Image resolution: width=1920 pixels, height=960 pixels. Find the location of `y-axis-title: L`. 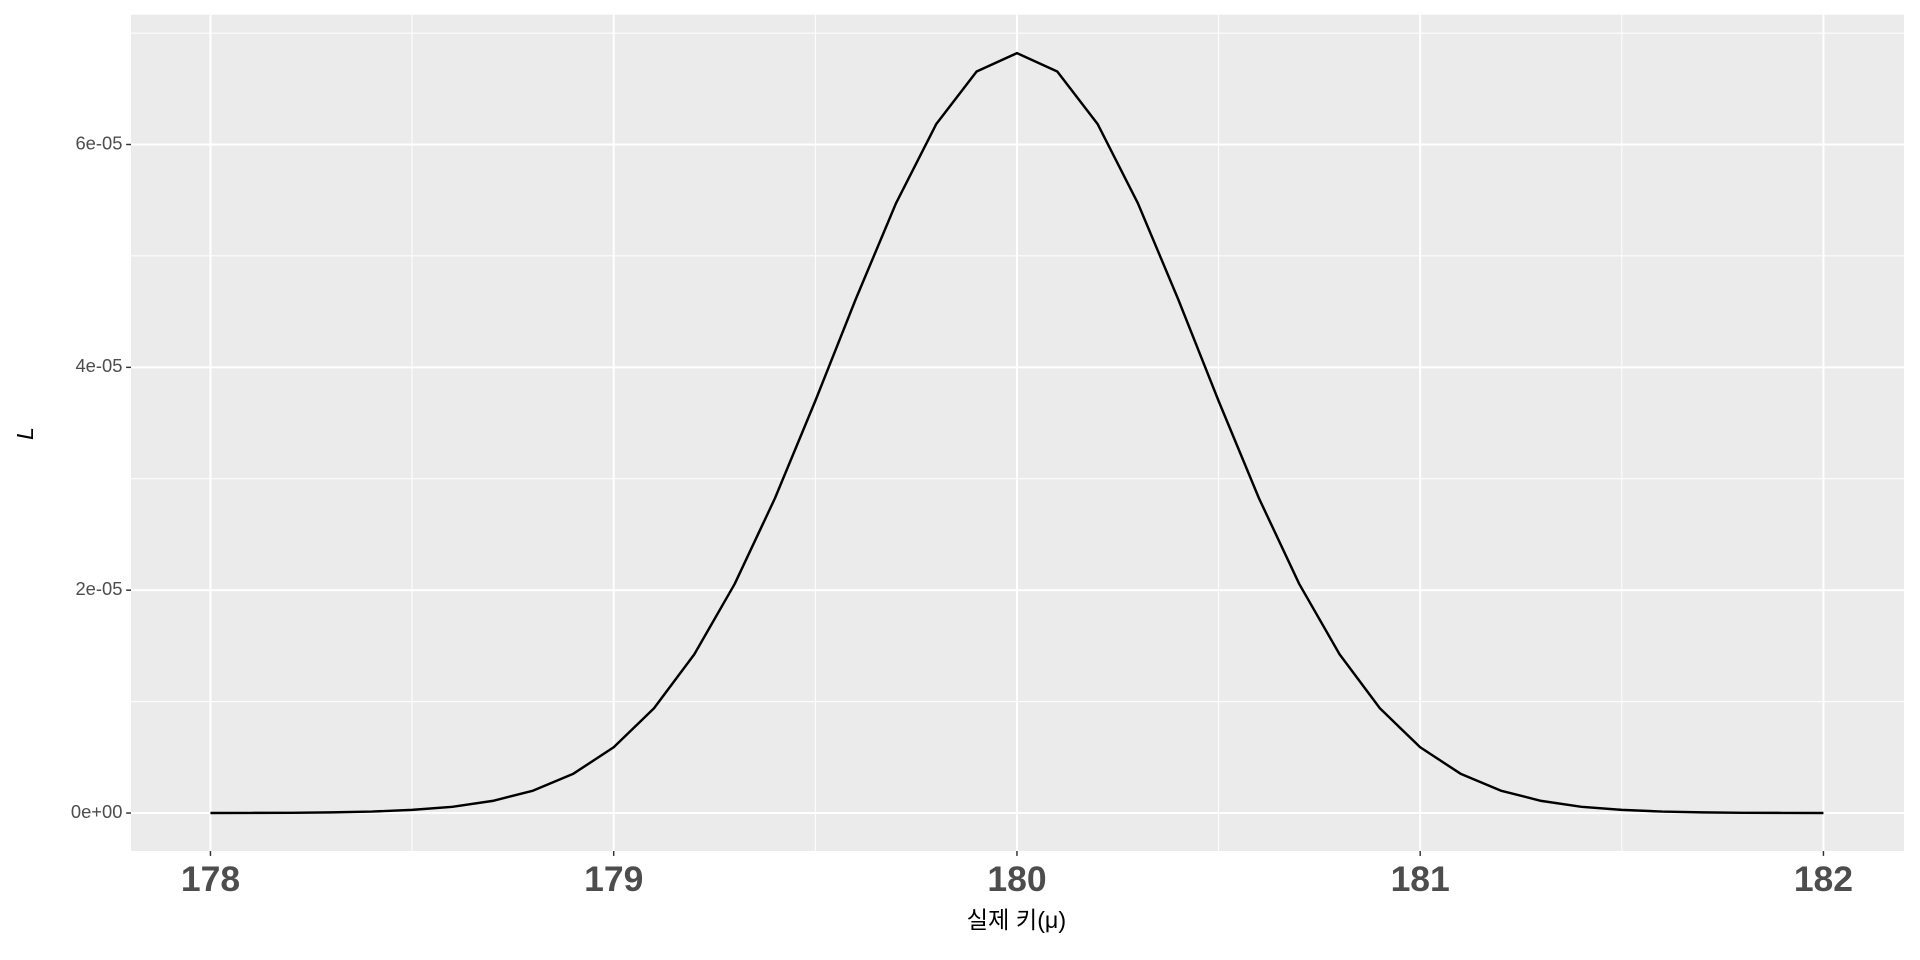

y-axis-title: L is located at coordinates (25, 433).